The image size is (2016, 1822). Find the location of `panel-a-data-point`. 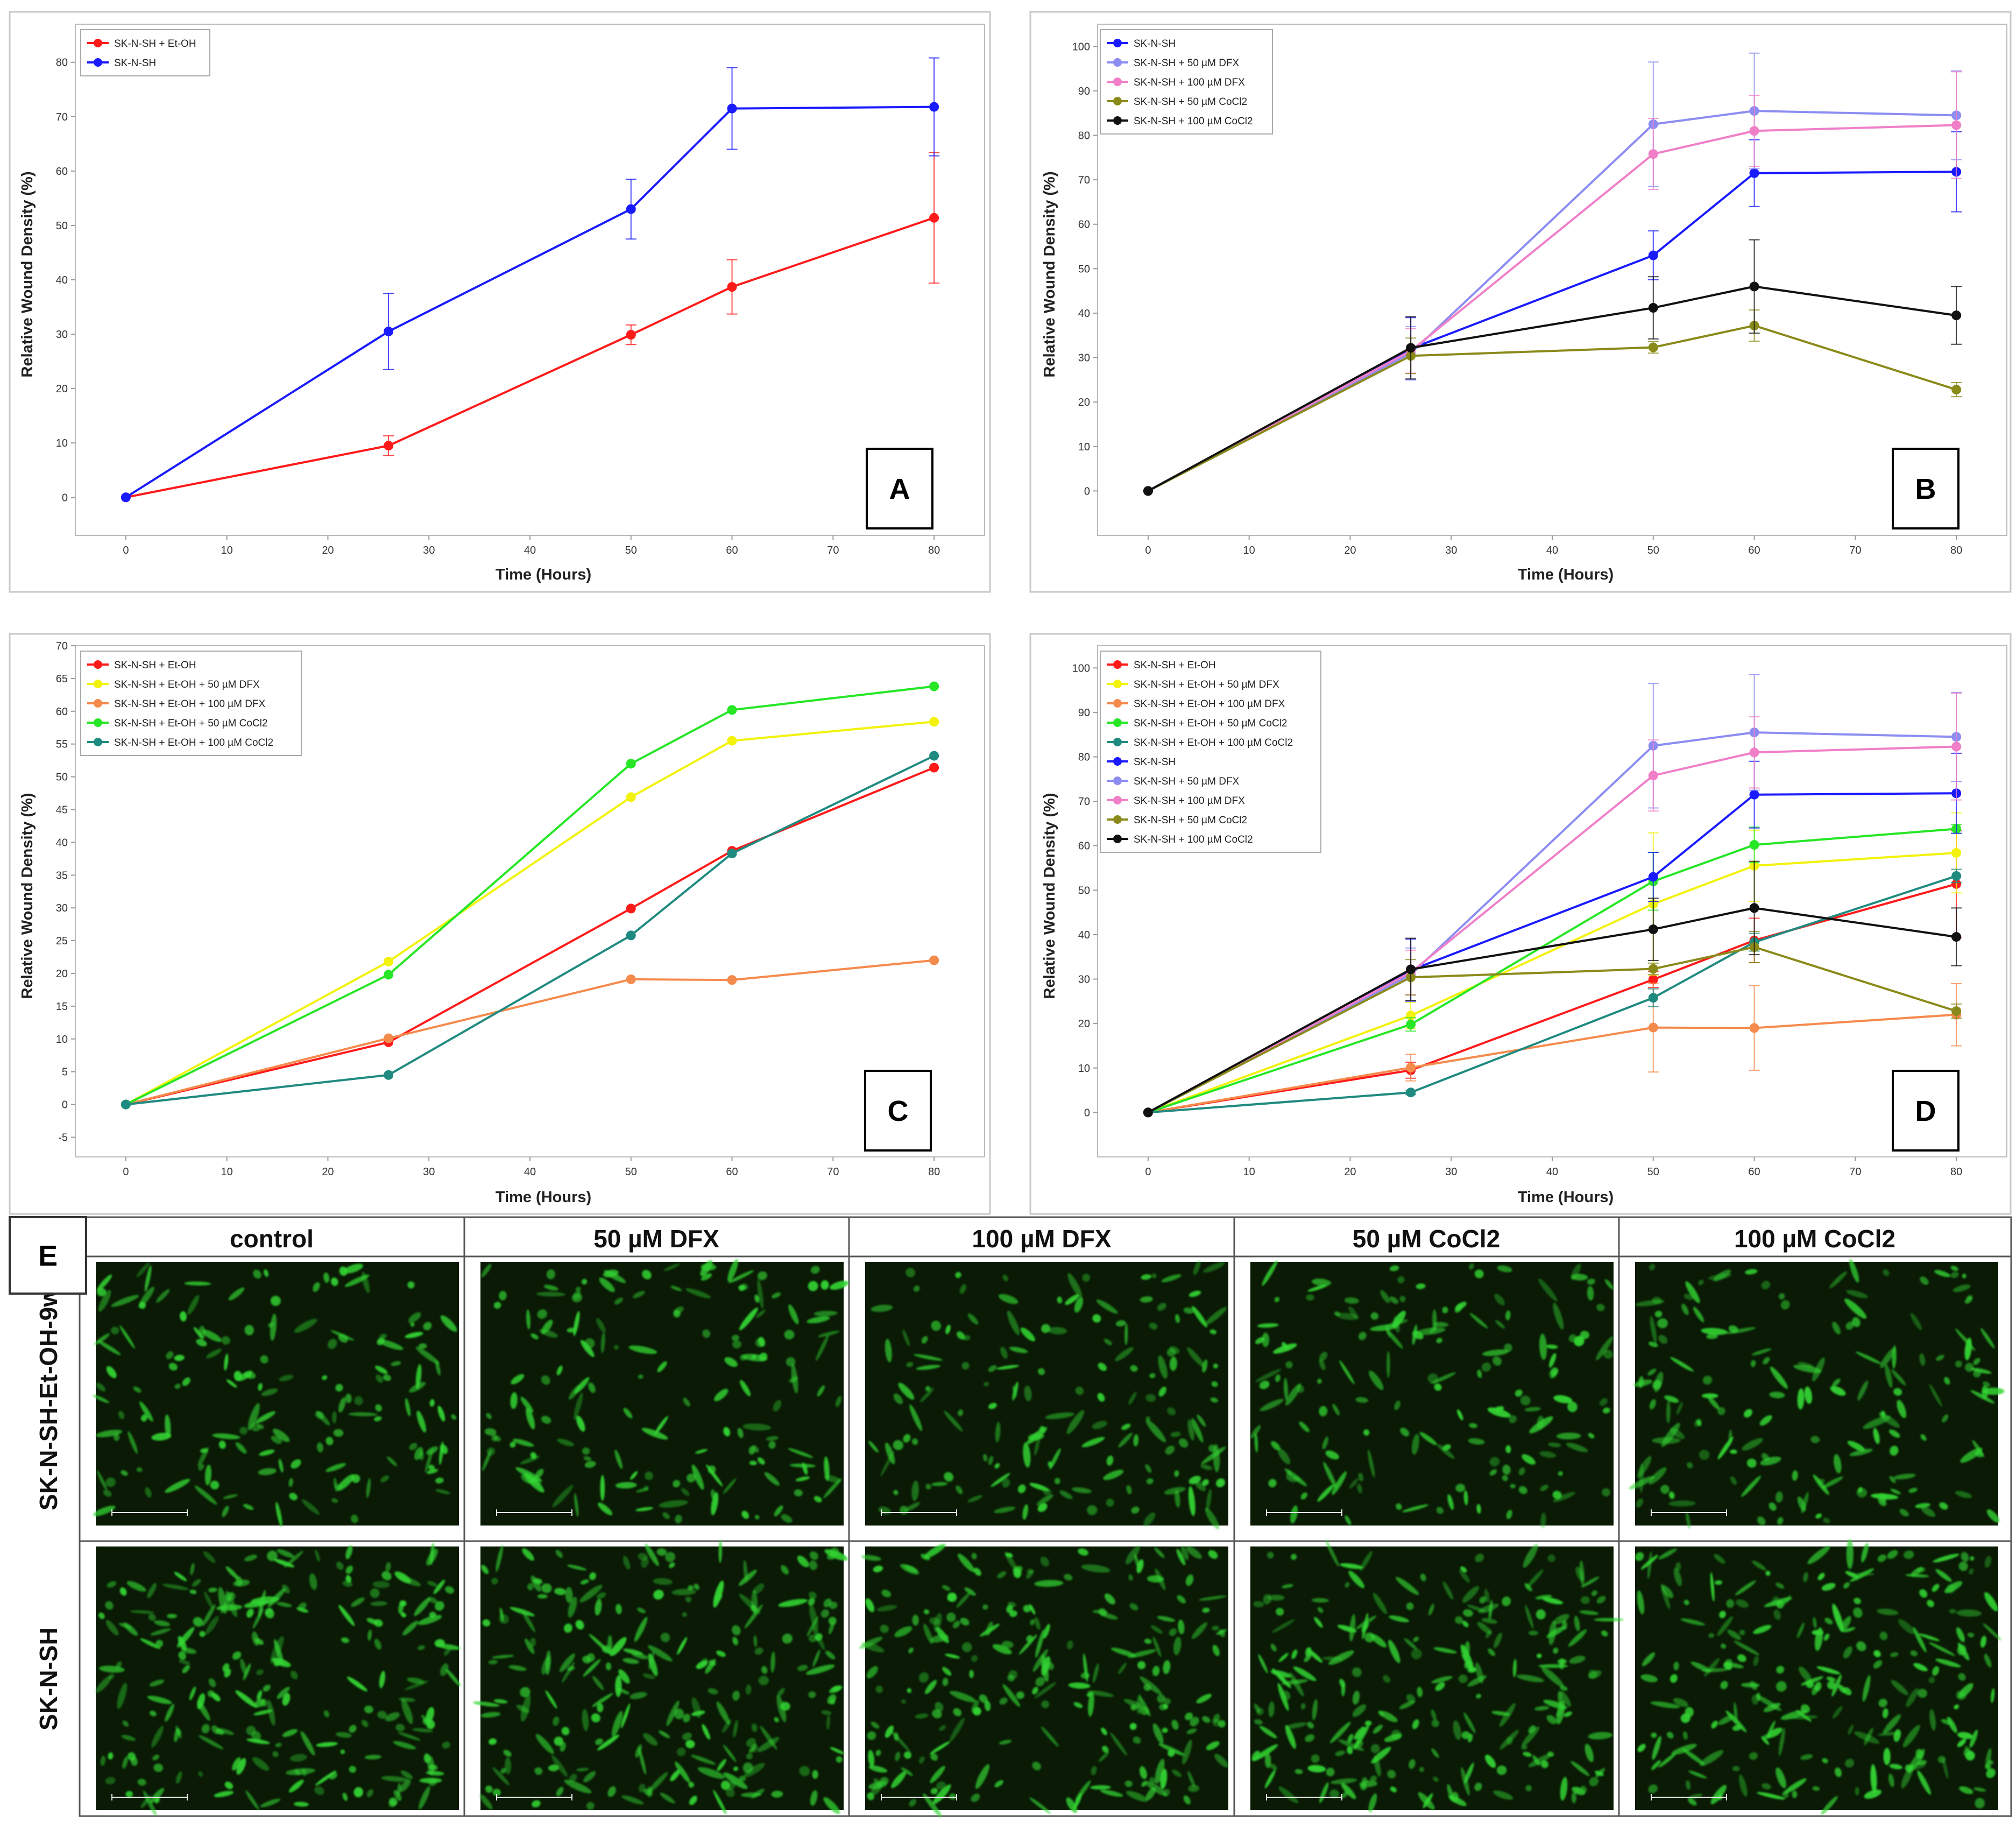

panel-a-data-point is located at coordinates (732, 108).